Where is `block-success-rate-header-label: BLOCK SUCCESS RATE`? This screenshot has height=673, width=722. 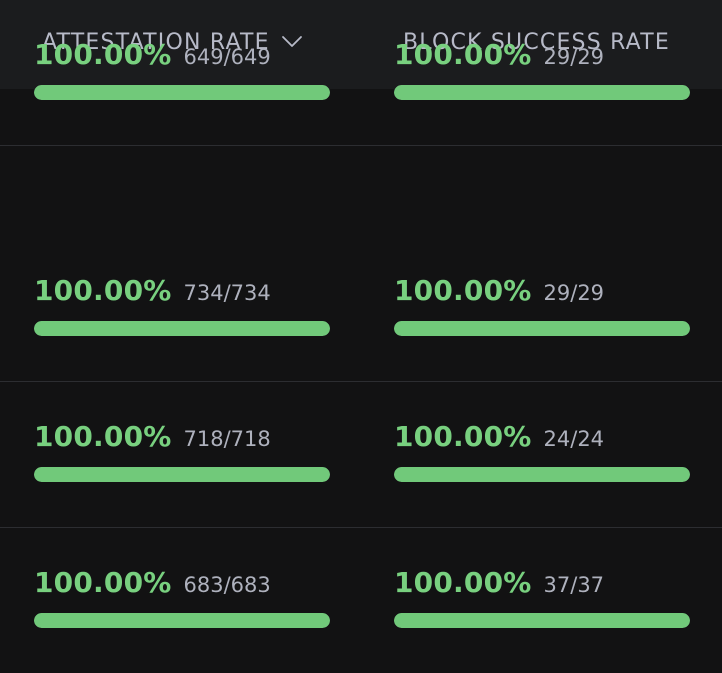 block-success-rate-header-label: BLOCK SUCCESS RATE is located at coordinates (536, 42).